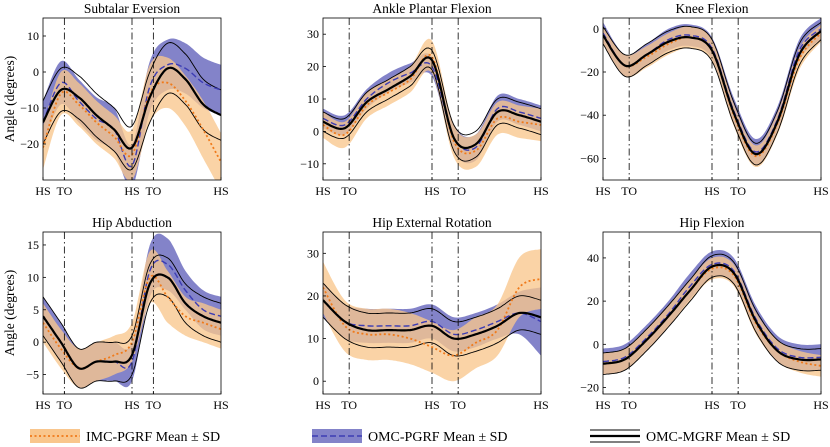  I want to click on panel-title: Hip Abduction, so click(132, 222).